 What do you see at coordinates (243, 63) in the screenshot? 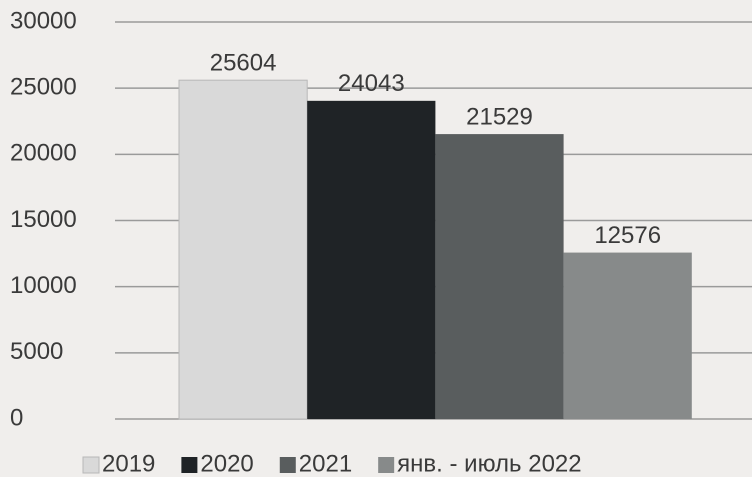
I see `data-label: 25604` at bounding box center [243, 63].